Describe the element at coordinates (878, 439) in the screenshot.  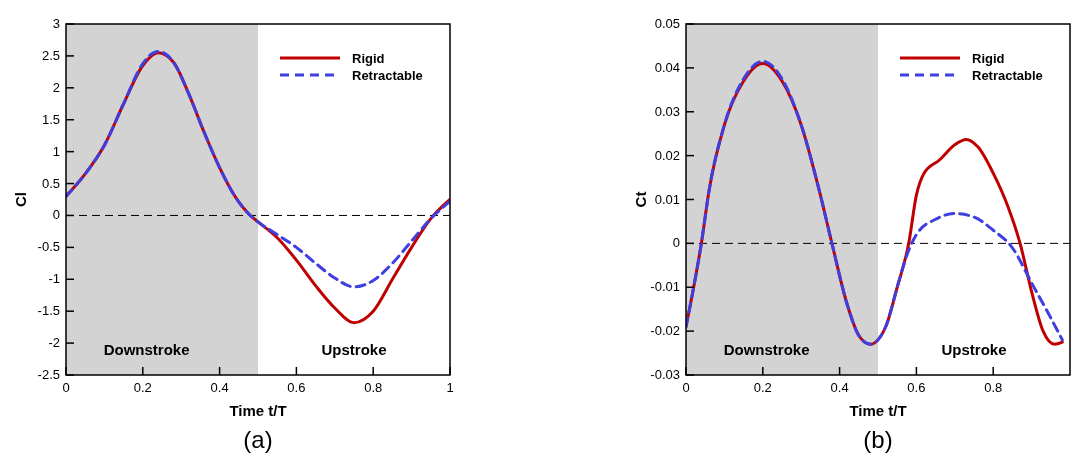
I see `text: (b)` at that location.